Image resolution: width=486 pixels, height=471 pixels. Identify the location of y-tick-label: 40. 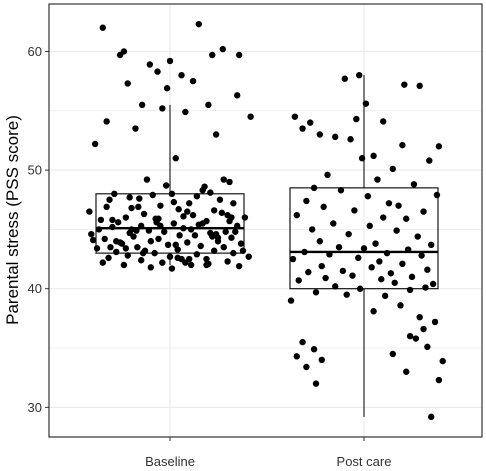
(35, 288).